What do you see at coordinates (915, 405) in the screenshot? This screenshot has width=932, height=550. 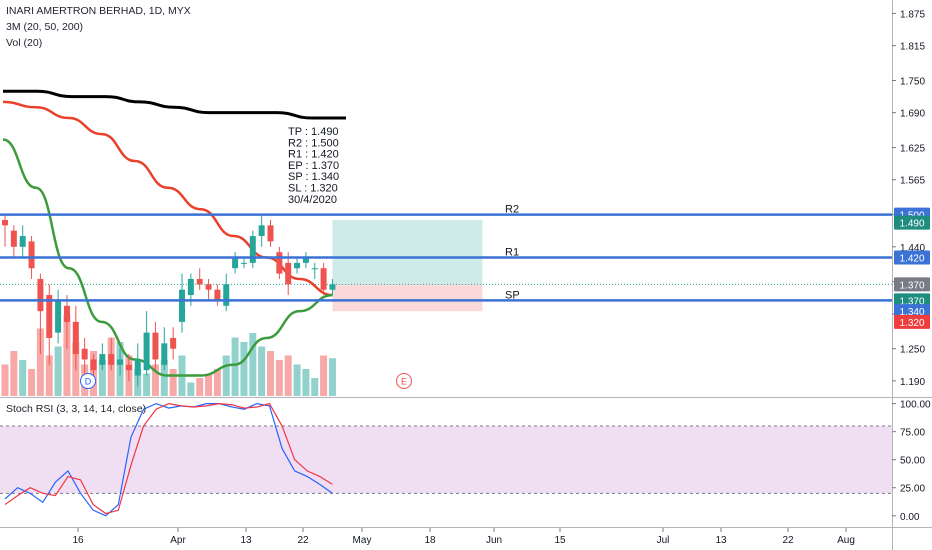 I see `stoch-tick-label: 100.00` at bounding box center [915, 405].